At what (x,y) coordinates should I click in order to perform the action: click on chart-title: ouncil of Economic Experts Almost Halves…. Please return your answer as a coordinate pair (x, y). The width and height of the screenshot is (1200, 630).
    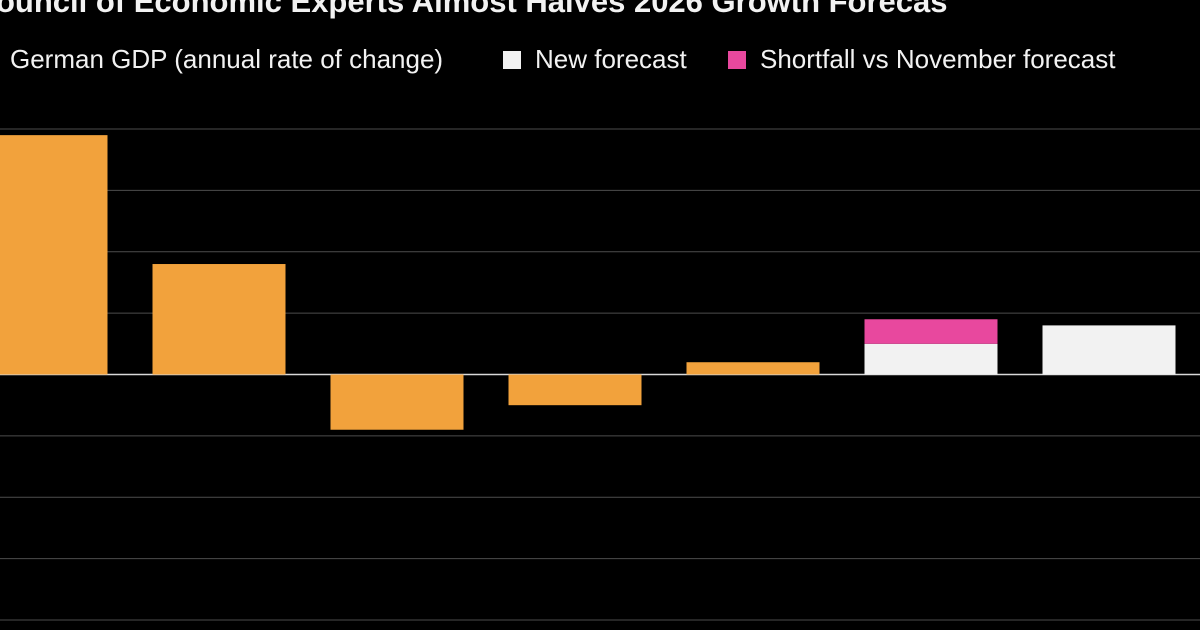
    Looking at the image, I should click on (474, 9).